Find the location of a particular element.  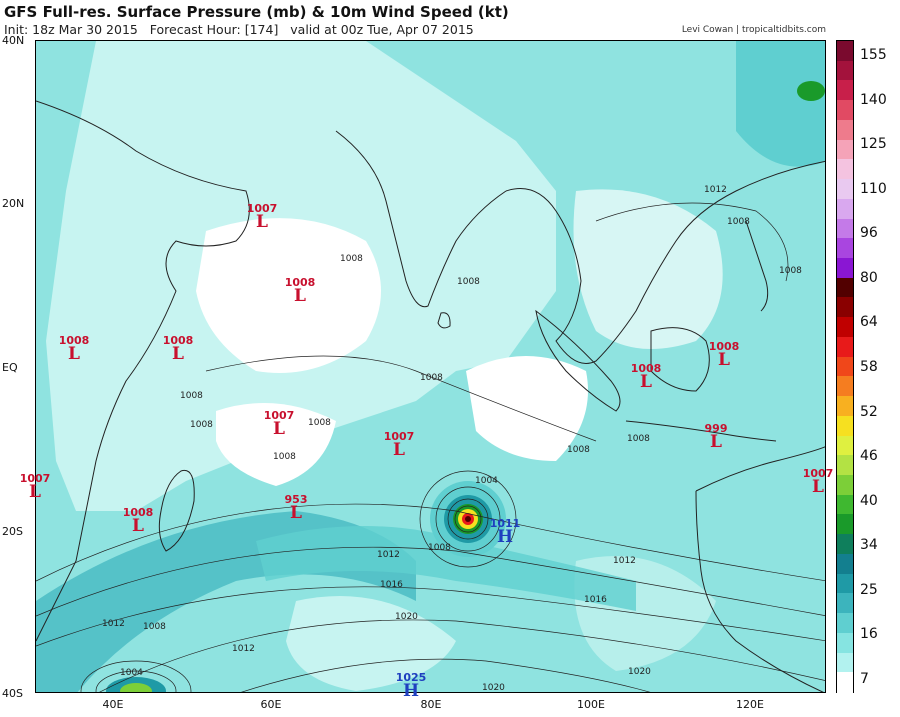

valid-time: valid at 00z Tue, Apr 07 2015 is located at coordinates (382, 29).